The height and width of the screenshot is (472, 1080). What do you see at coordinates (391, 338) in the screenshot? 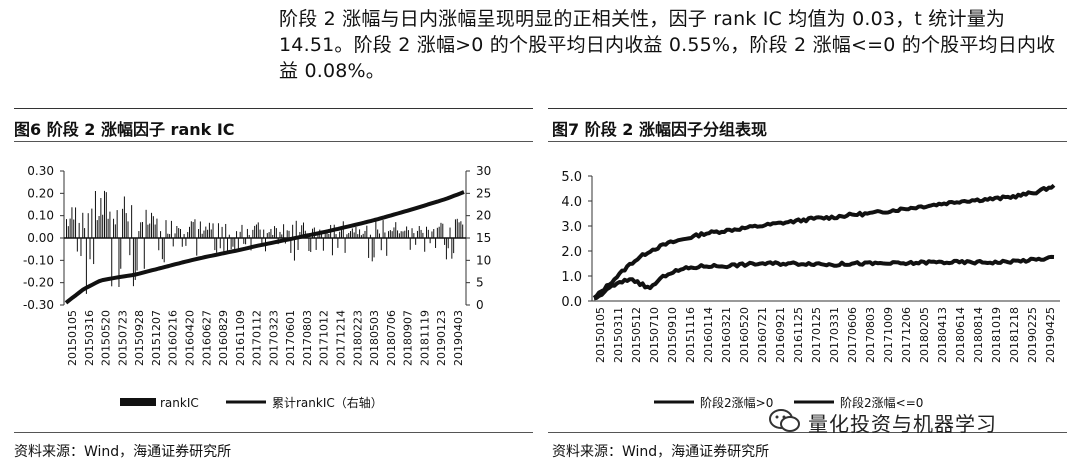
I see `fig6-x-tick-label: 20180706` at bounding box center [391, 338].